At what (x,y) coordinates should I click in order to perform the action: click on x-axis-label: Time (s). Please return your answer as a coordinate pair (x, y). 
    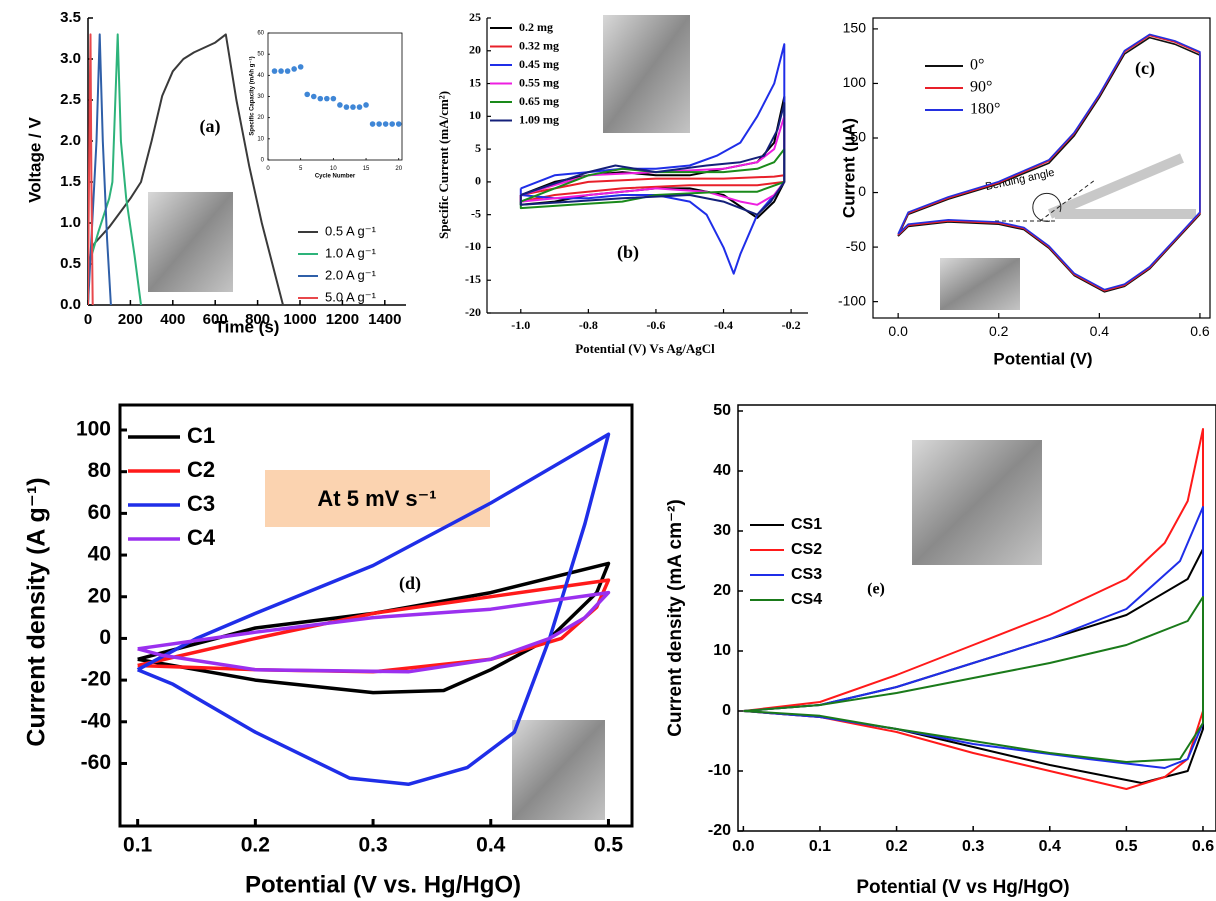
    Looking at the image, I should click on (247, 326).